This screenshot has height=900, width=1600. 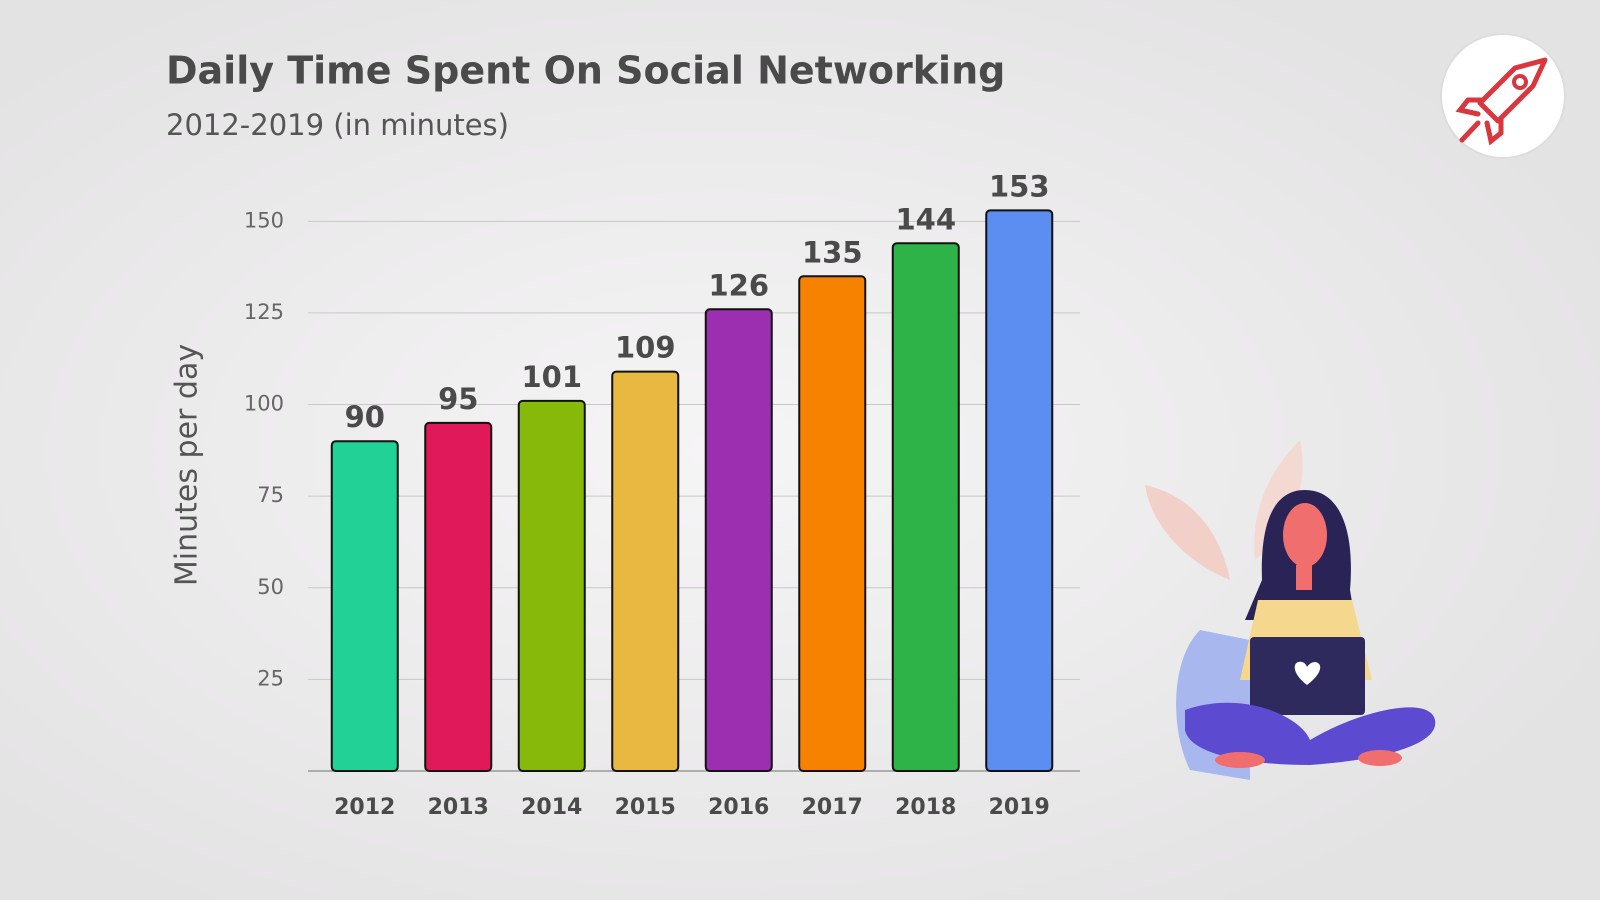 What do you see at coordinates (645, 807) in the screenshot?
I see `x-tick-label: 2015` at bounding box center [645, 807].